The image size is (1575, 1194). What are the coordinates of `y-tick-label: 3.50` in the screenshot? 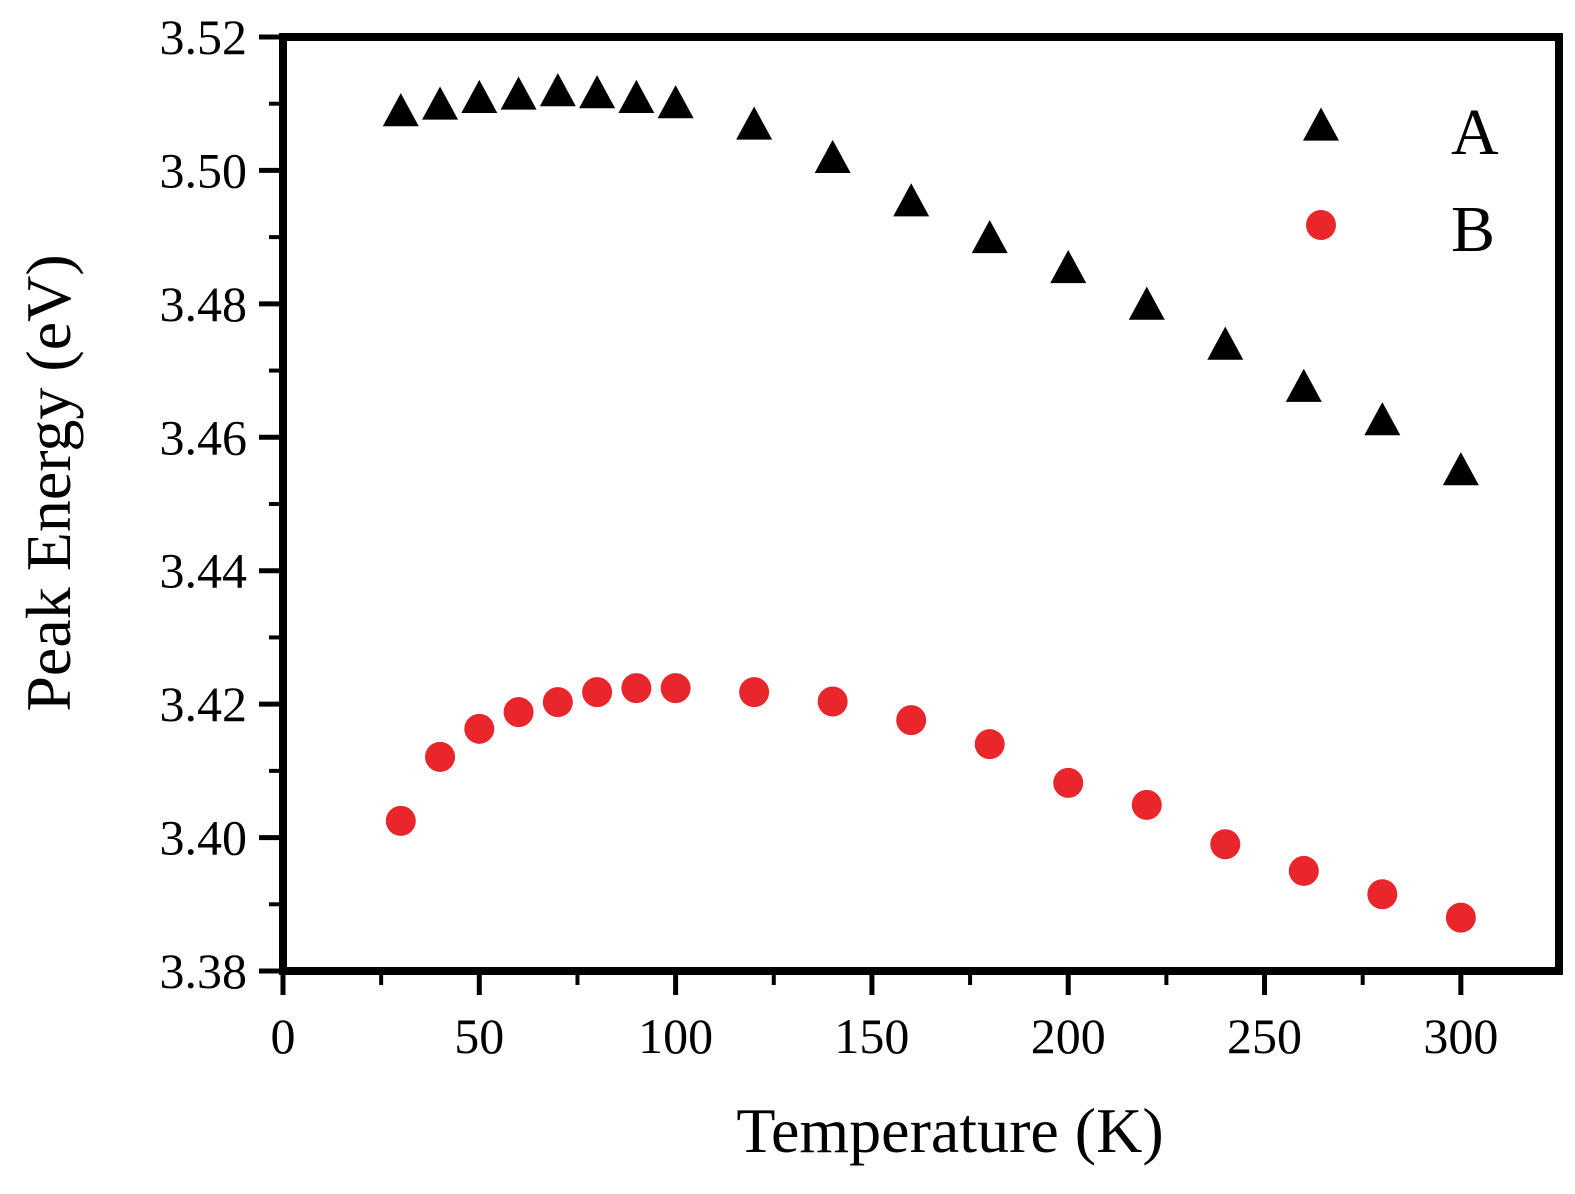 It's located at (204, 170).